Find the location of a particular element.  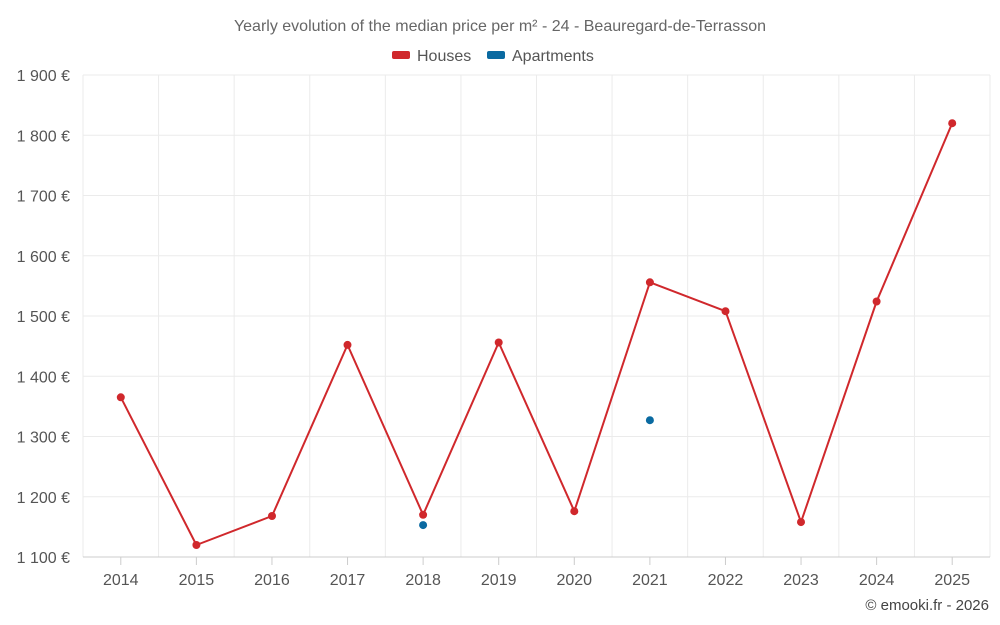

x-tick-label: 2021 is located at coordinates (650, 580).